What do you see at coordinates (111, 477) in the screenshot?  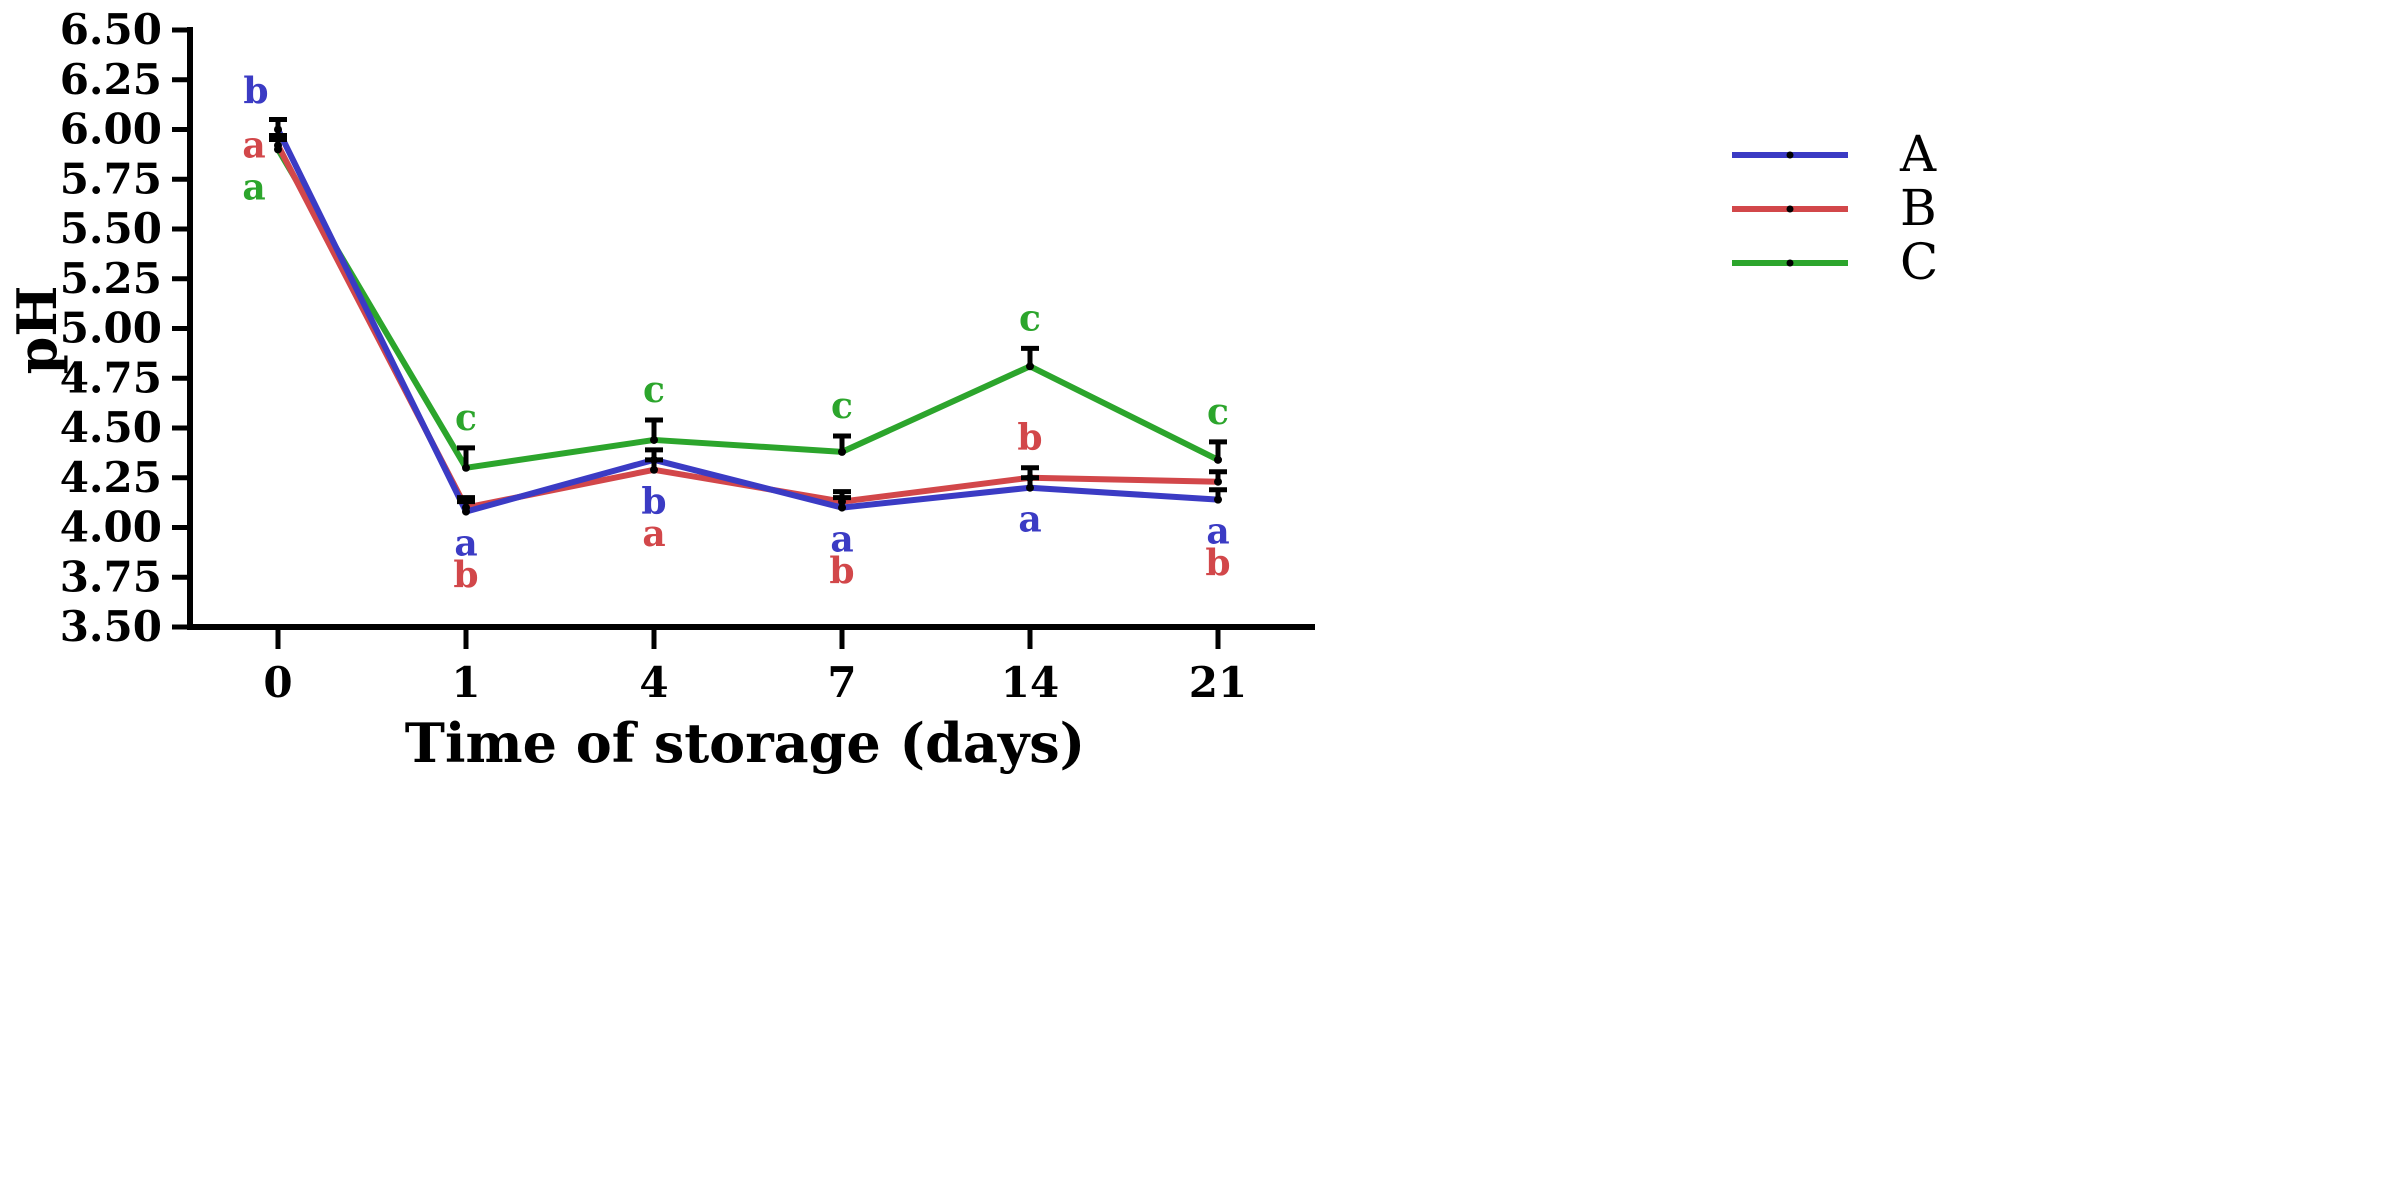 I see `y-tick-label: 4.25` at bounding box center [111, 477].